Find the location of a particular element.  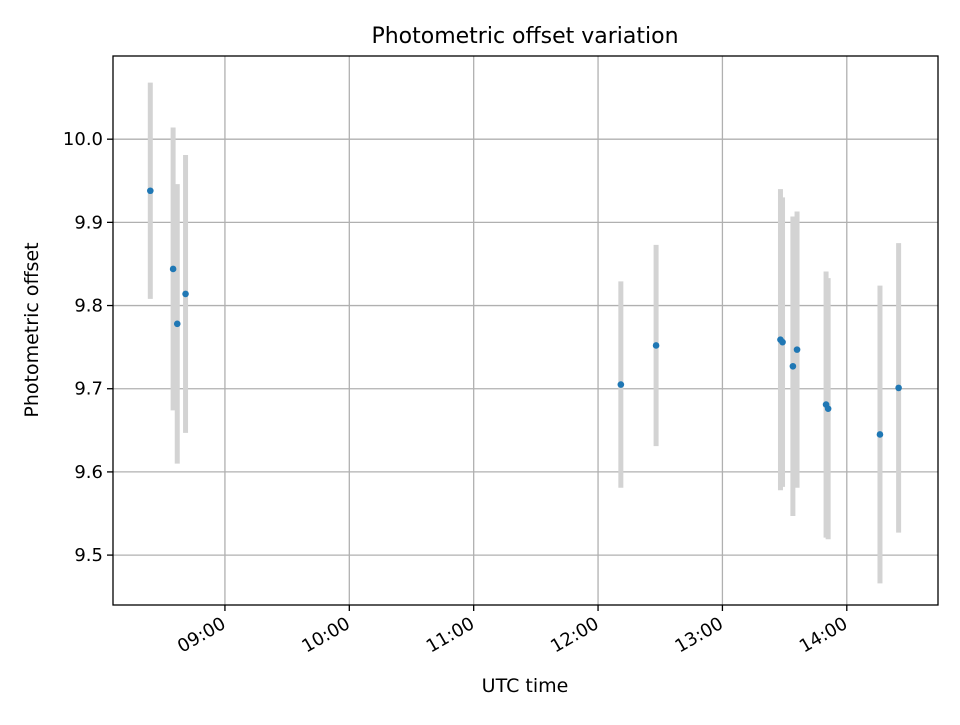

y-tick-label: 10.0 is located at coordinates (83, 139).